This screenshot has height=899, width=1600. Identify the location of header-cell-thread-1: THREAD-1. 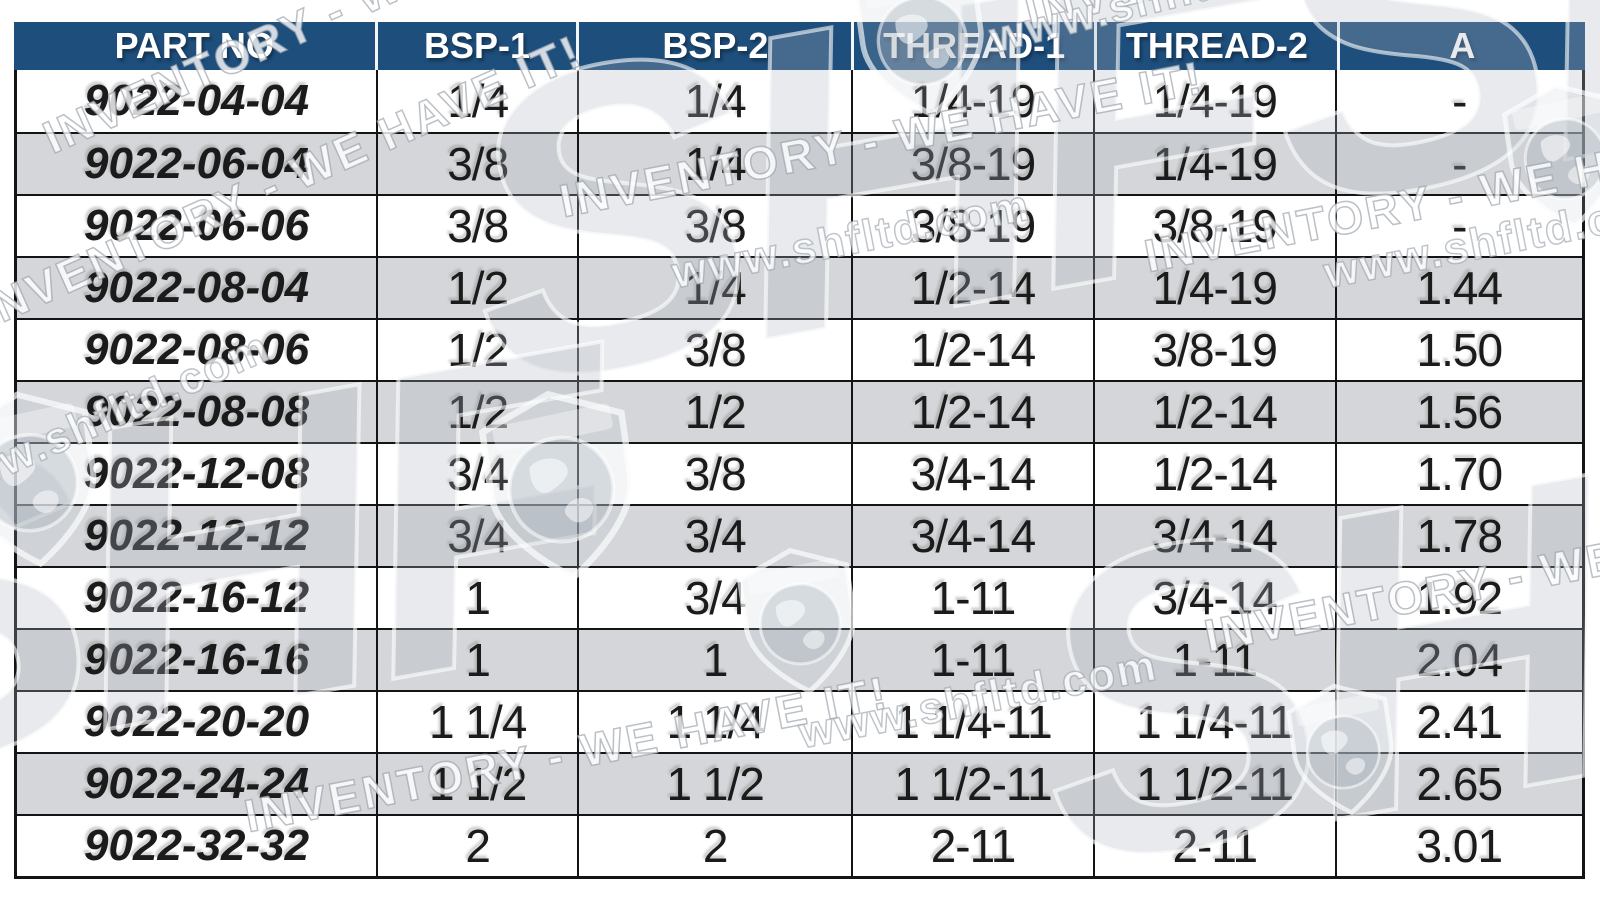
(973, 46).